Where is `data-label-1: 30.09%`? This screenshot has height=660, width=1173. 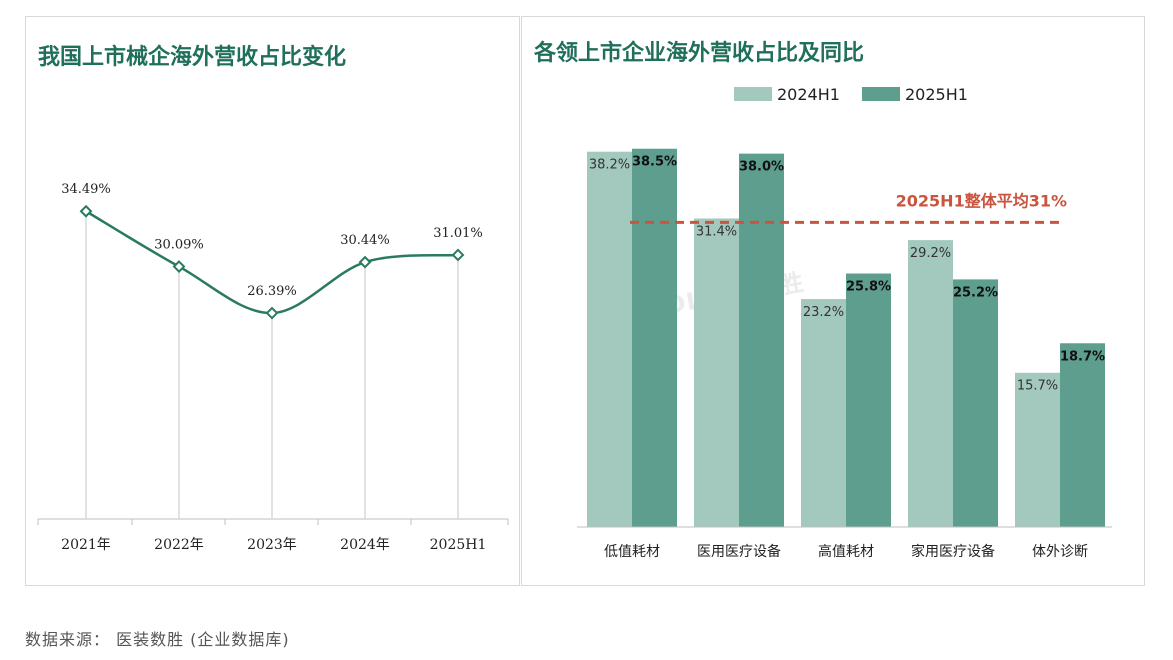
data-label-1: 30.09% is located at coordinates (179, 245).